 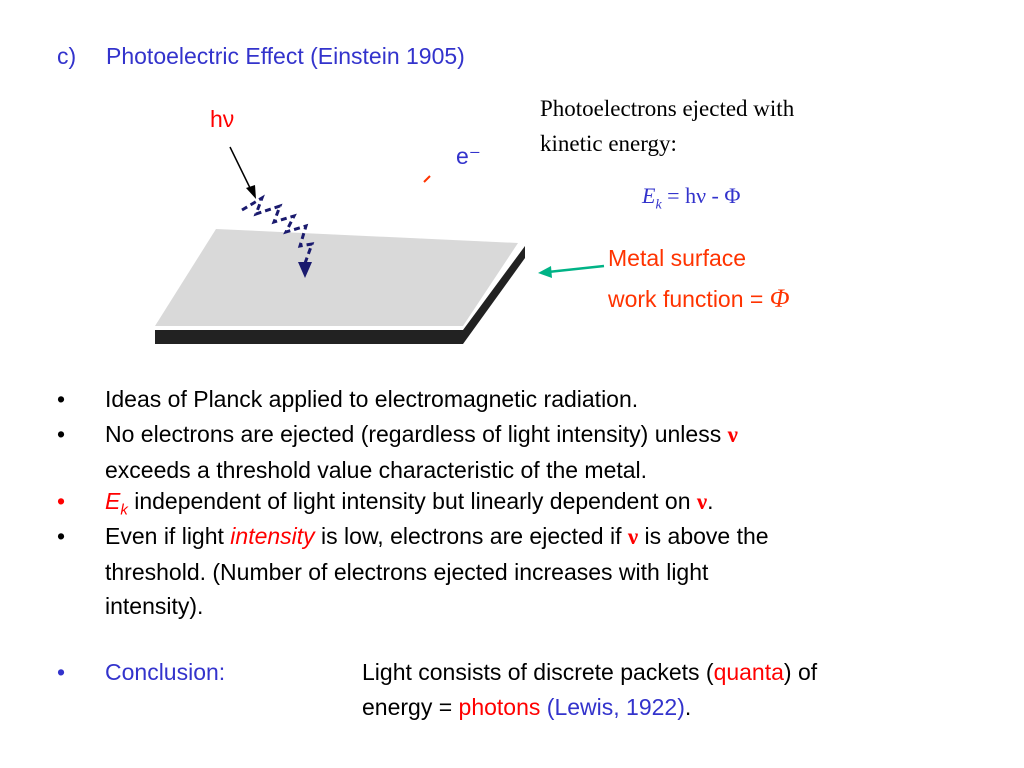 I want to click on ek-subscript: k, so click(x=124, y=510).